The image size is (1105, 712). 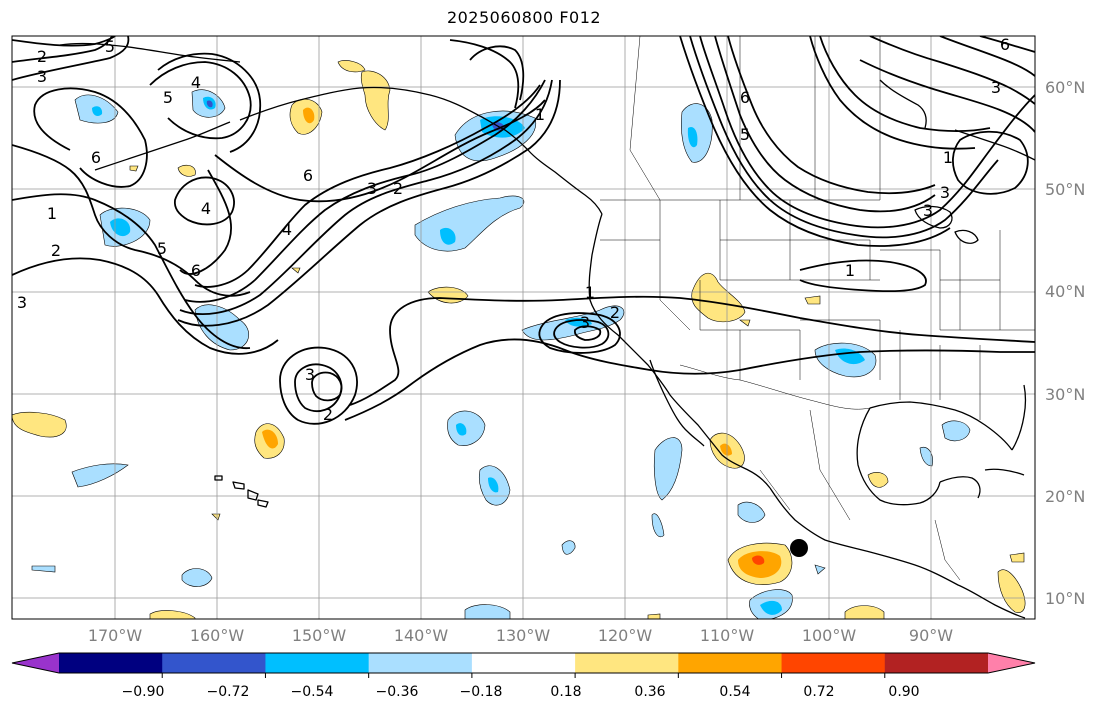 I want to click on colorbar-tick-label: 0.36, so click(x=650, y=692).